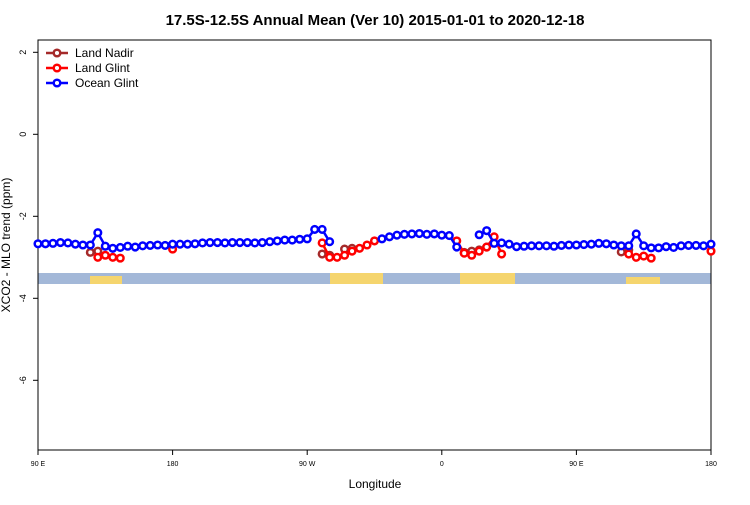 The image size is (750, 505). I want to click on land-mask, so click(374, 278).